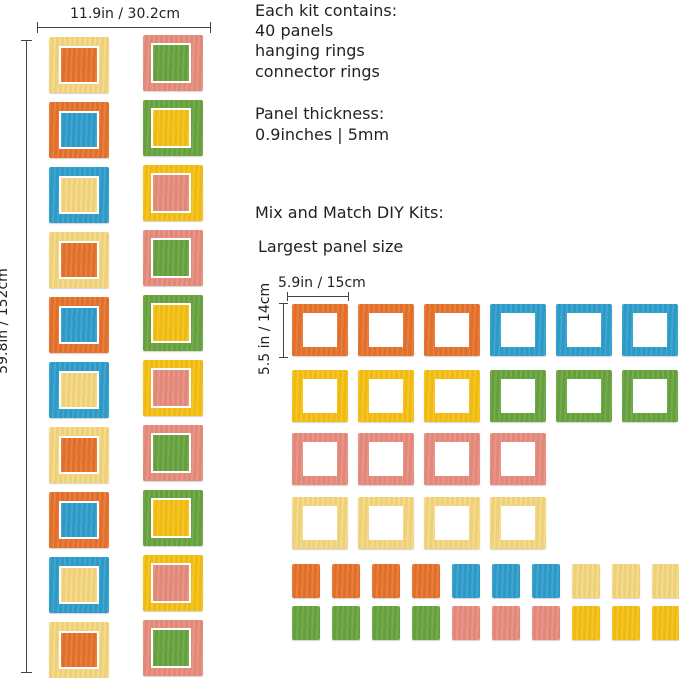  What do you see at coordinates (210, 27) in the screenshot?
I see `width-dimension-tick-right` at bounding box center [210, 27].